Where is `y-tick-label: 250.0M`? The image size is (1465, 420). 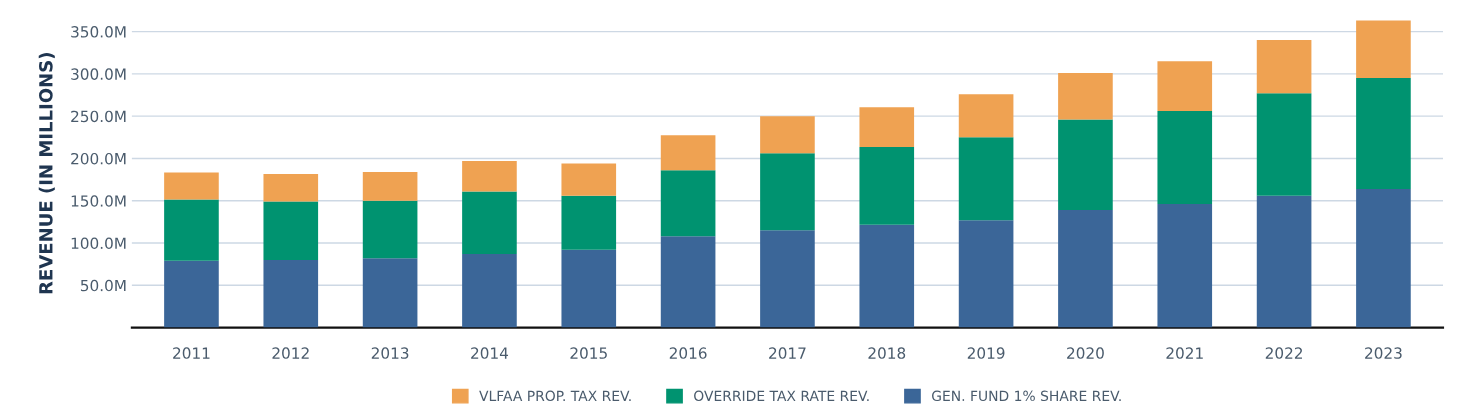 y-tick-label: 250.0M is located at coordinates (98, 116).